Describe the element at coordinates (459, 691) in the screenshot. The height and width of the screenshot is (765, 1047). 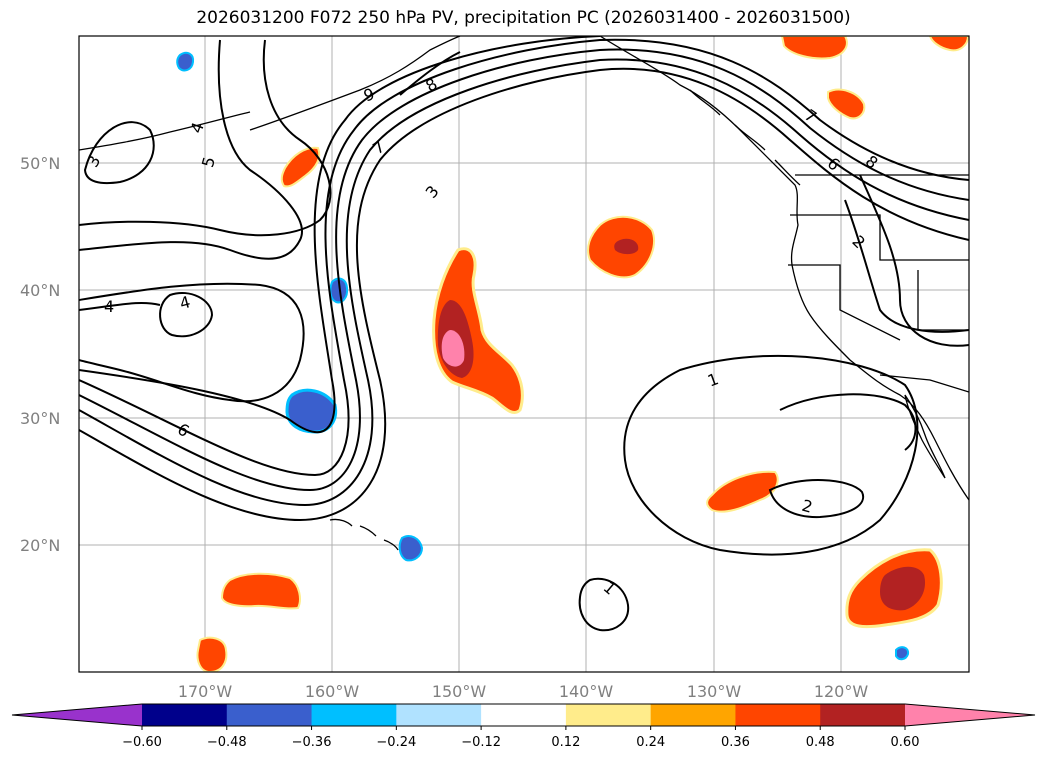
I see `lon-label: 150°W` at that location.